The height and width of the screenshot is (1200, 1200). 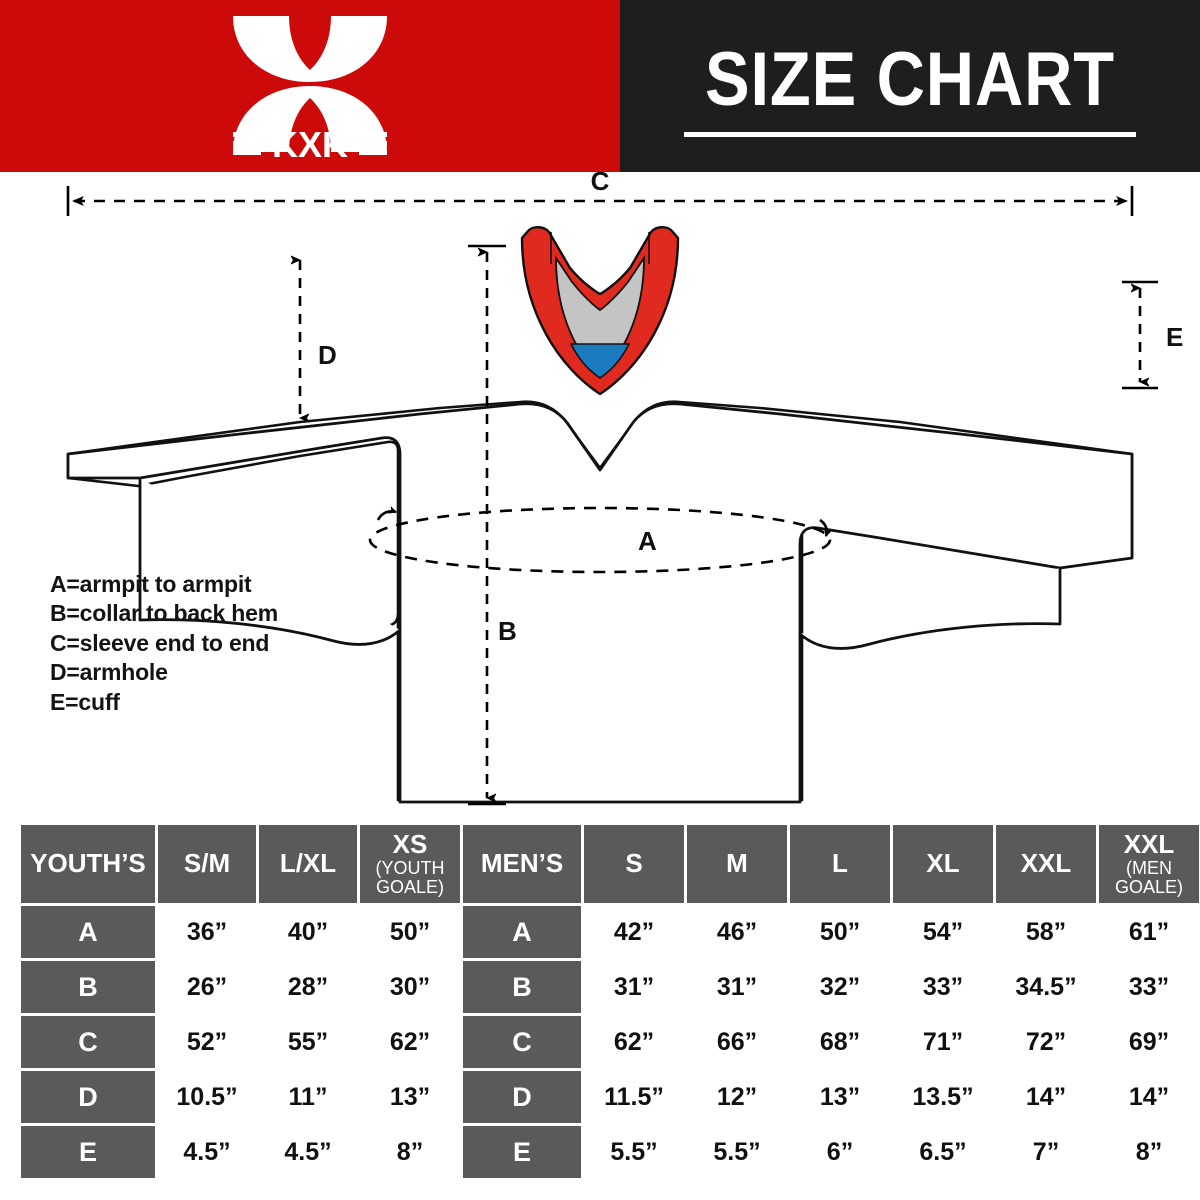 What do you see at coordinates (647, 541) in the screenshot?
I see `dimension-label-a: A` at bounding box center [647, 541].